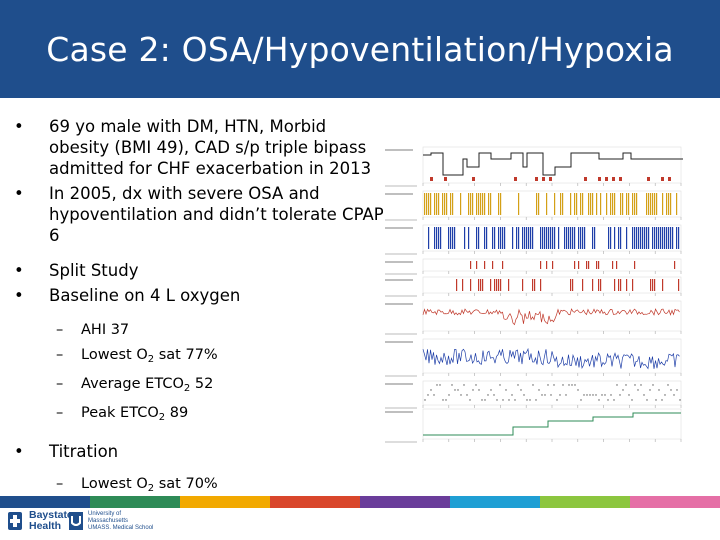 The width and height of the screenshot is (720, 540). I want to click on baseline-sub-text: AHI 37, so click(105, 330).